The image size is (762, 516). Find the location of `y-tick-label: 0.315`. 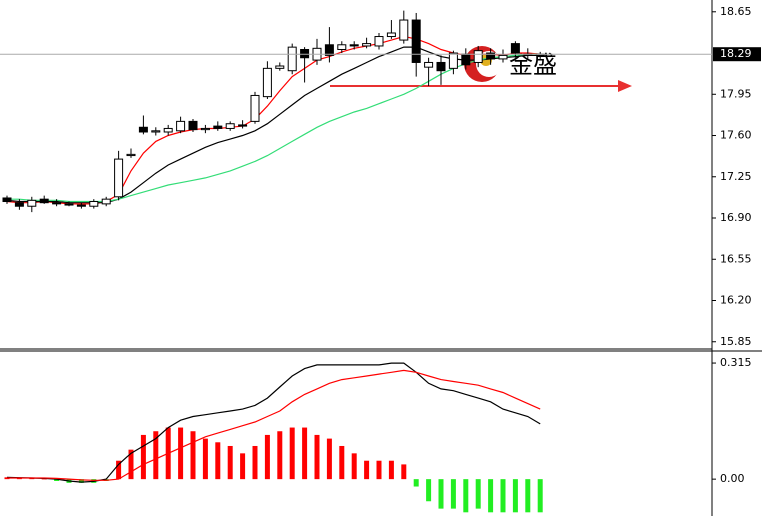

y-tick-label: 0.315 is located at coordinates (736, 362).